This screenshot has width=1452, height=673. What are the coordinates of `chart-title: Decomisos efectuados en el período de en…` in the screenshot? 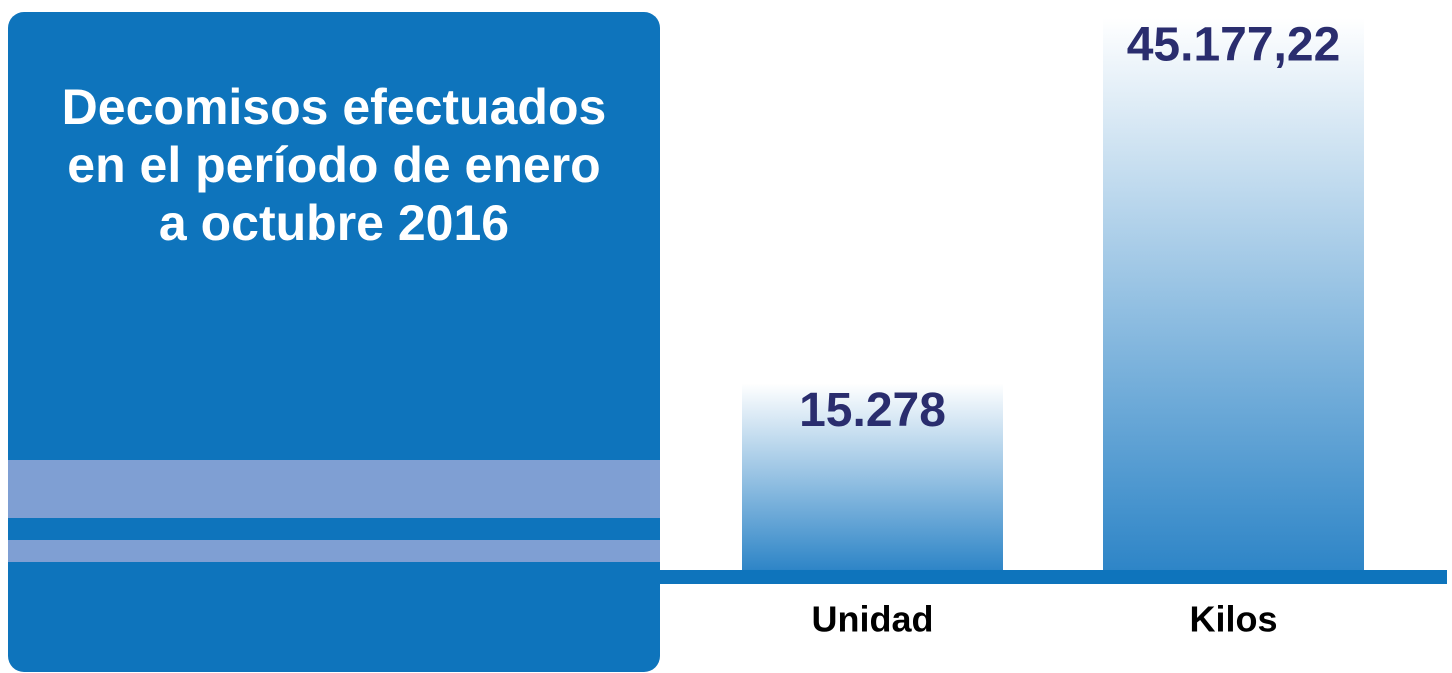 It's located at (334, 165).